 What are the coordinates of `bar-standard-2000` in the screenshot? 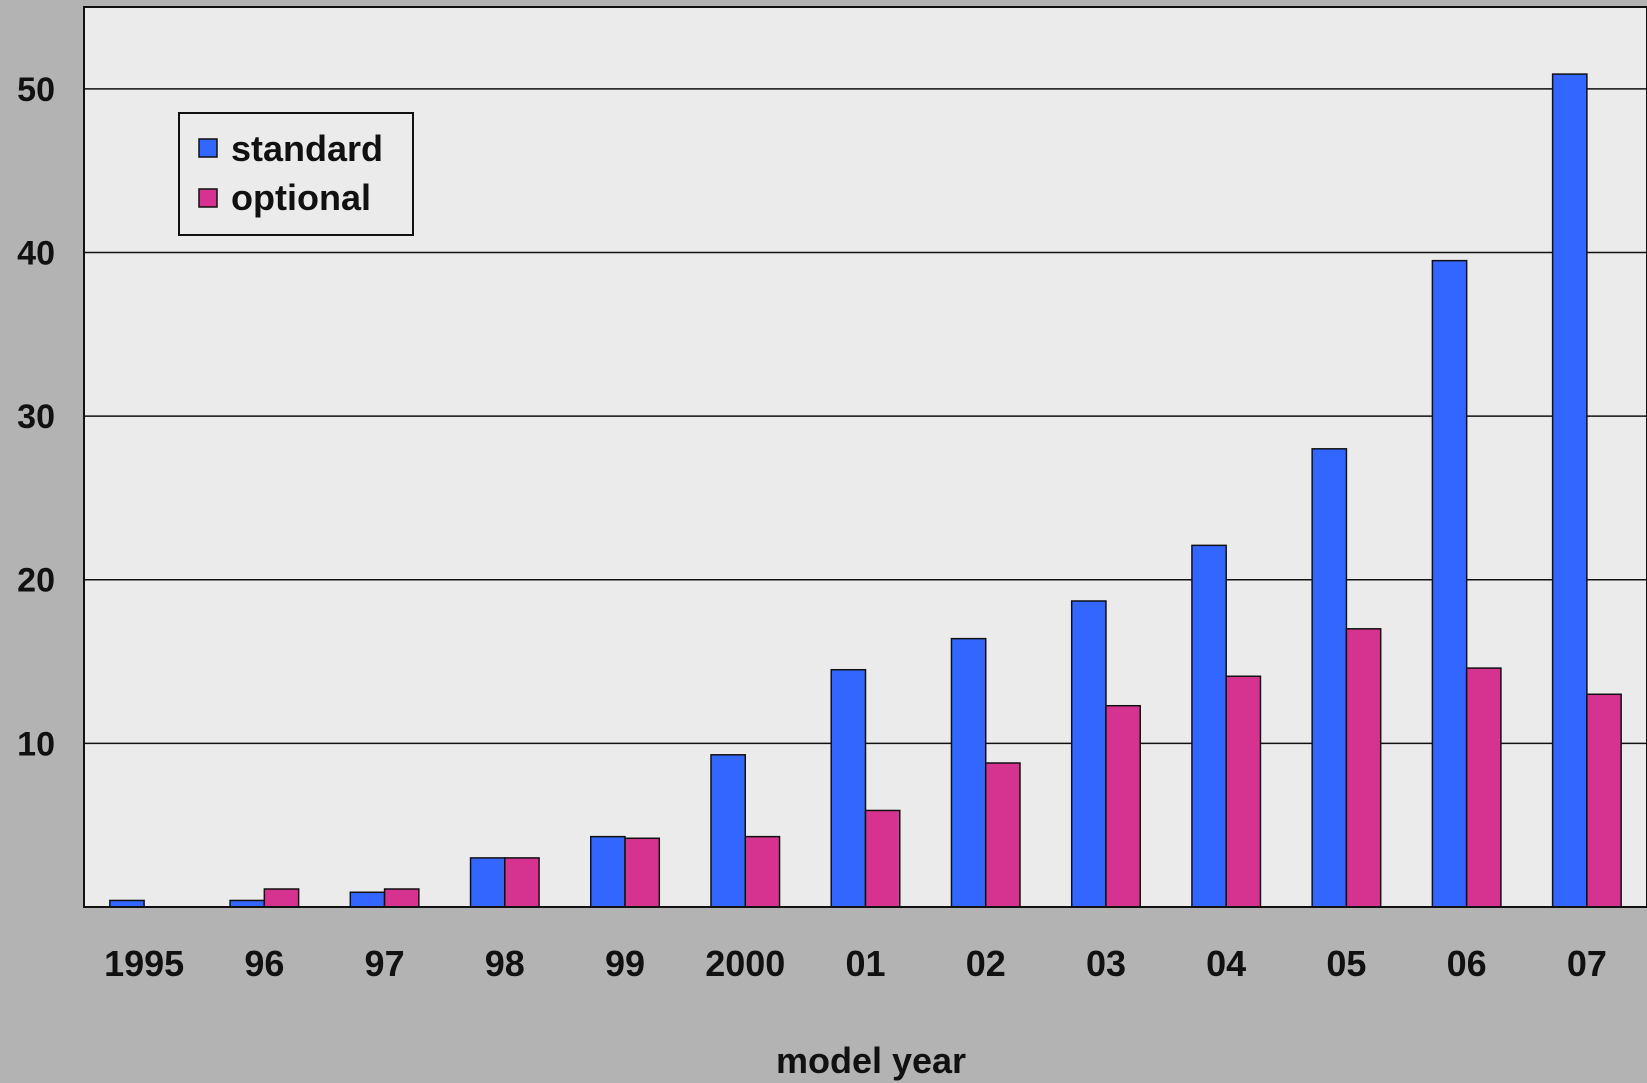 It's located at (728, 831).